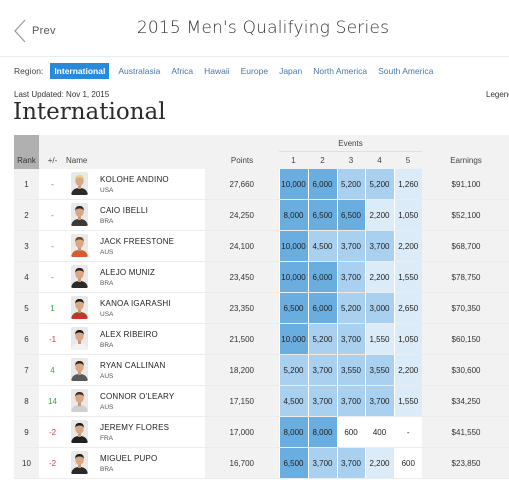  Describe the element at coordinates (379, 308) in the screenshot. I see `event-score-4: 3,000` at that location.